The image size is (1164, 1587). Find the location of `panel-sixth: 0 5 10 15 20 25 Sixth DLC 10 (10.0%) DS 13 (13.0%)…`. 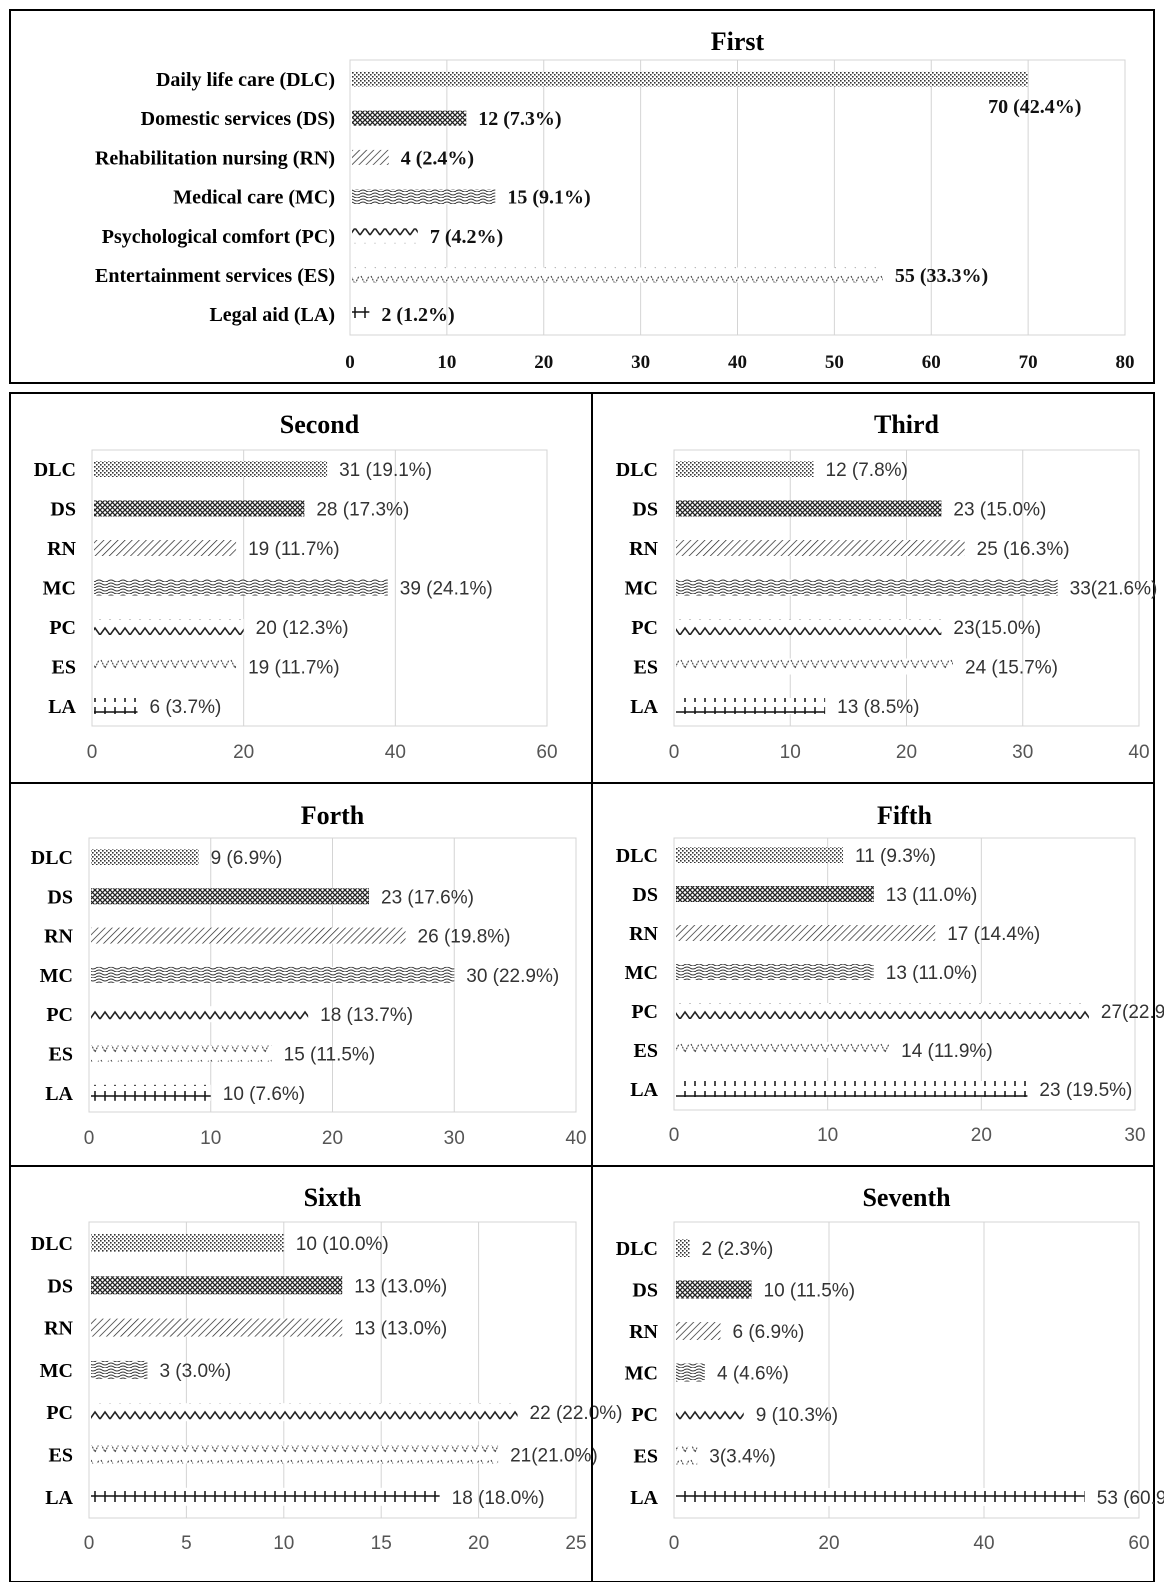

panel-sixth: 0 5 10 15 20 25 Sixth DLC 10 (10.0%) DS 13 (13.0%)… is located at coordinates (316, 1374).